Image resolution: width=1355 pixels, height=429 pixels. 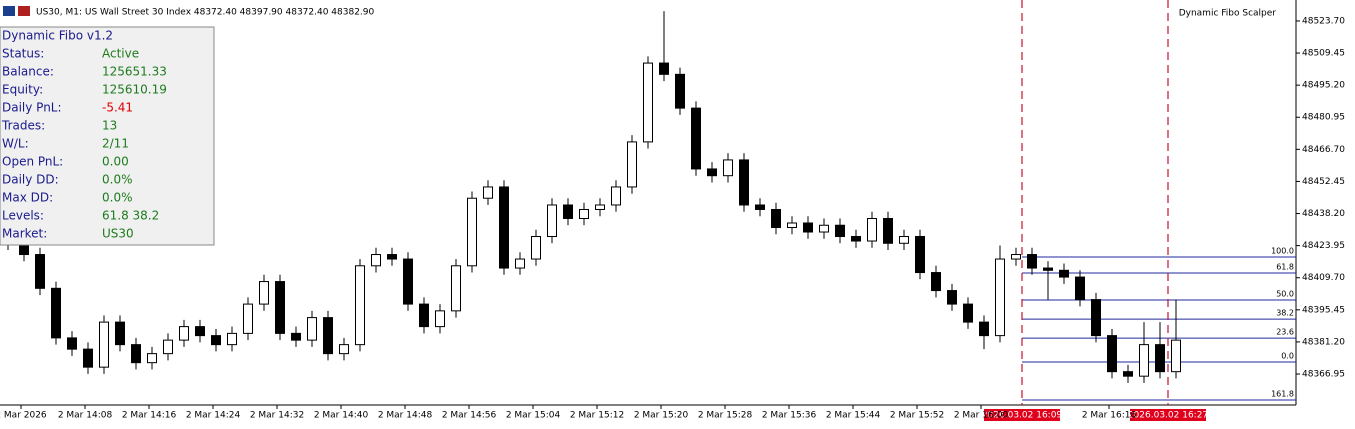 What do you see at coordinates (1323, 86) in the screenshot?
I see `y-tick-label: 48495.20` at bounding box center [1323, 86].